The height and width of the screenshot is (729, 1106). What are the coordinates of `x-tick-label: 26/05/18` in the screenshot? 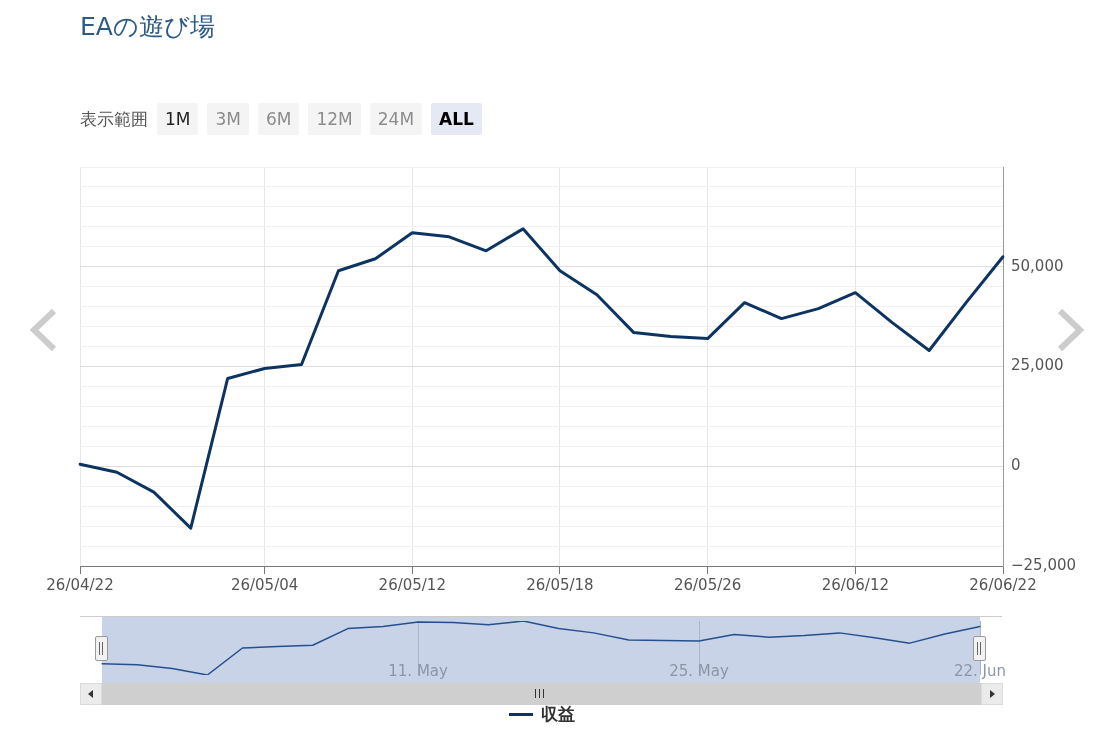 It's located at (560, 584).